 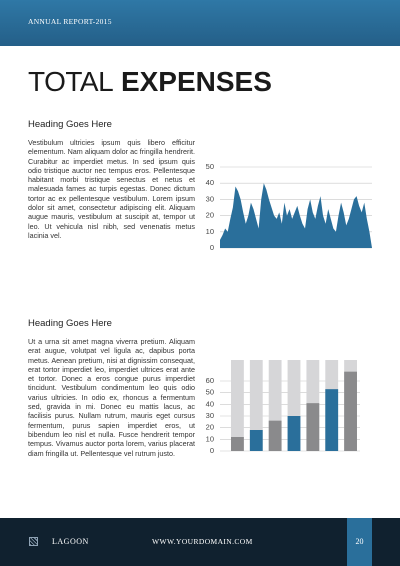 I want to click on page-number: 20, so click(x=359, y=542).